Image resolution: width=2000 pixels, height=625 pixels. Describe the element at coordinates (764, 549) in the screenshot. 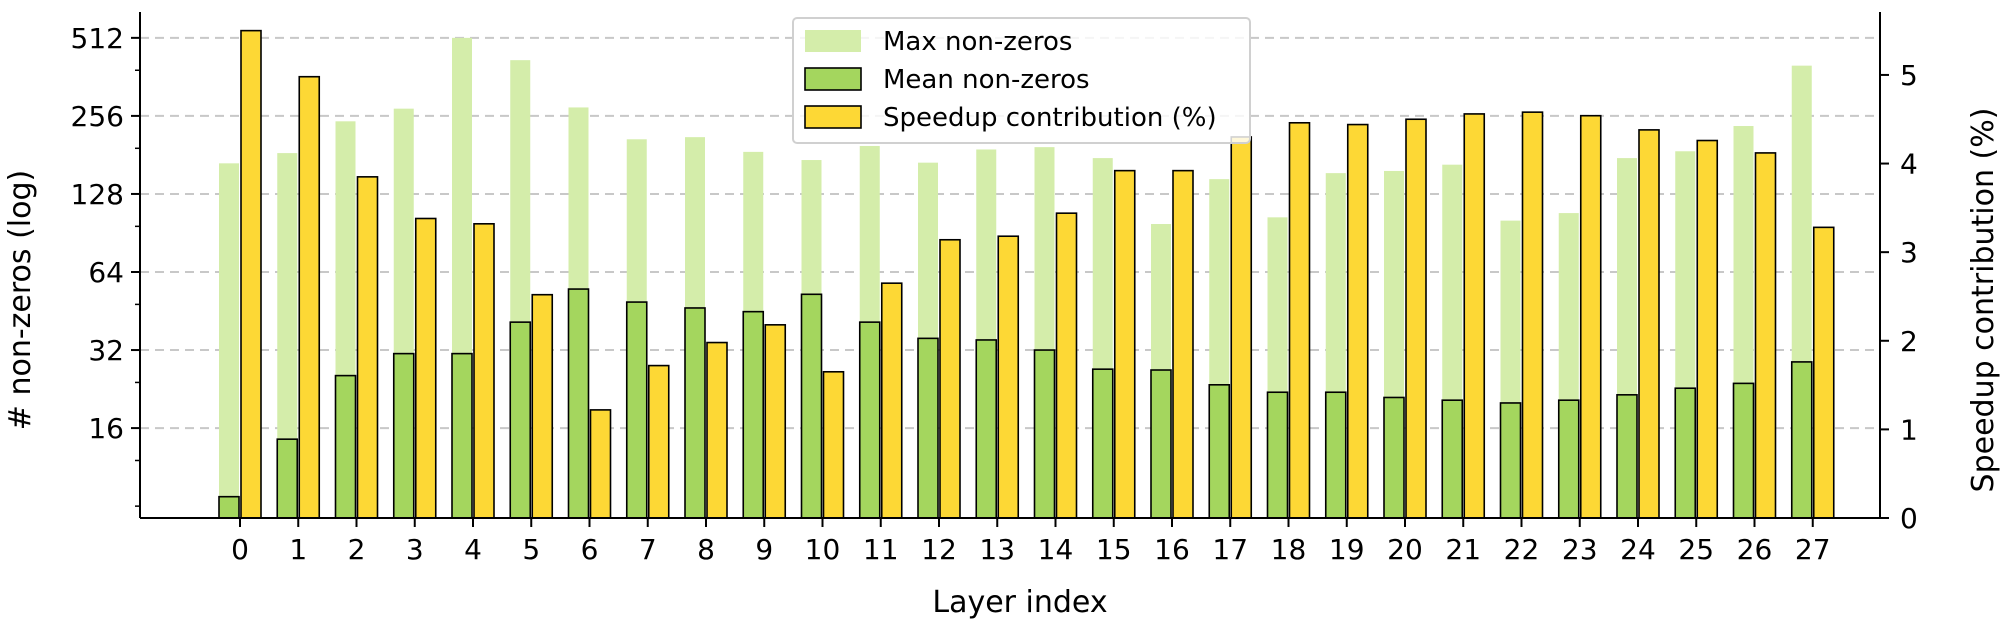

I see `x-tick-label-9: 9` at that location.